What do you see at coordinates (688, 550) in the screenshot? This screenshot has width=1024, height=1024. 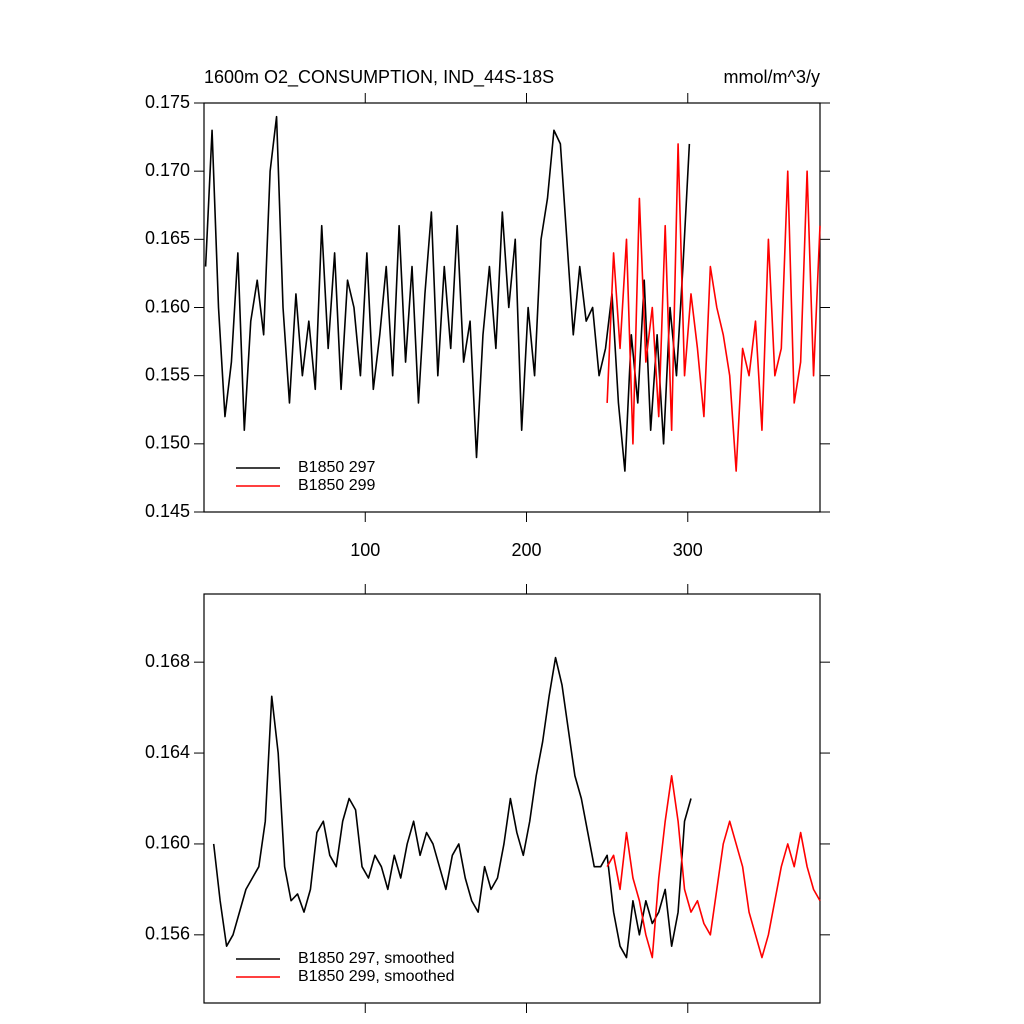 I see `x-tick-label: 300` at bounding box center [688, 550].